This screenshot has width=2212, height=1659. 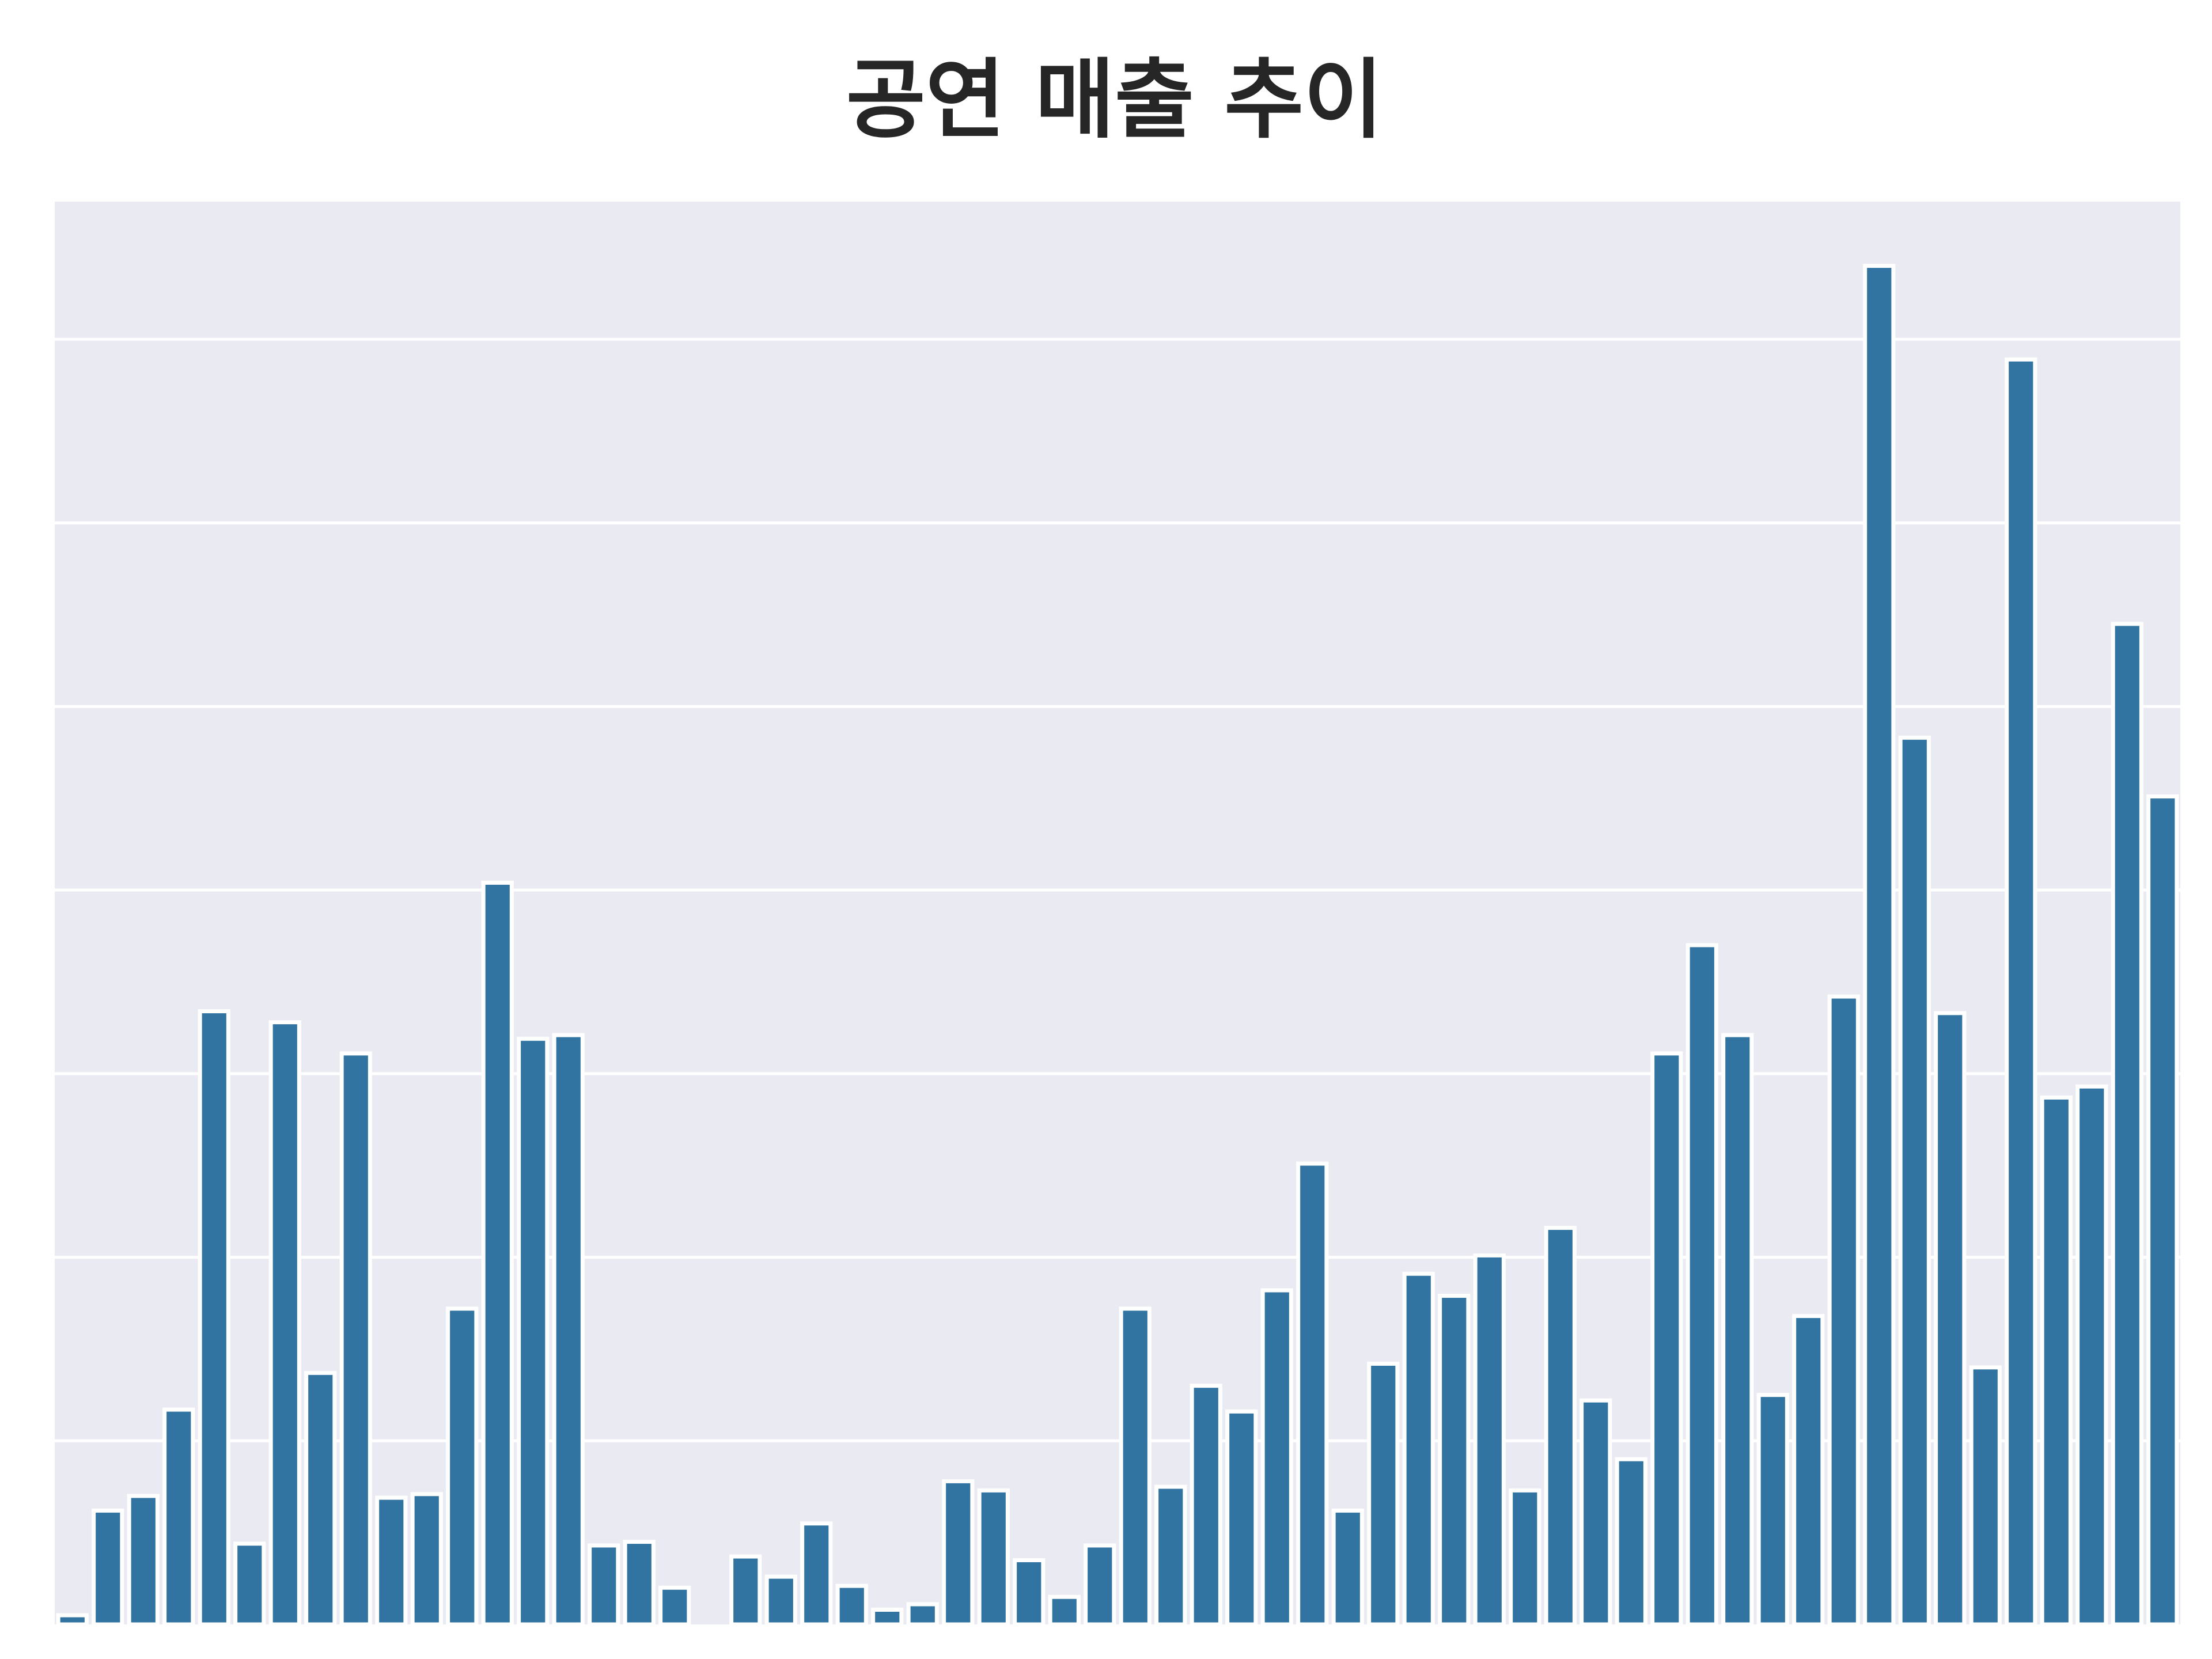 What do you see at coordinates (1114, 100) in the screenshot?
I see `chart-title: 공연 매출 추이` at bounding box center [1114, 100].